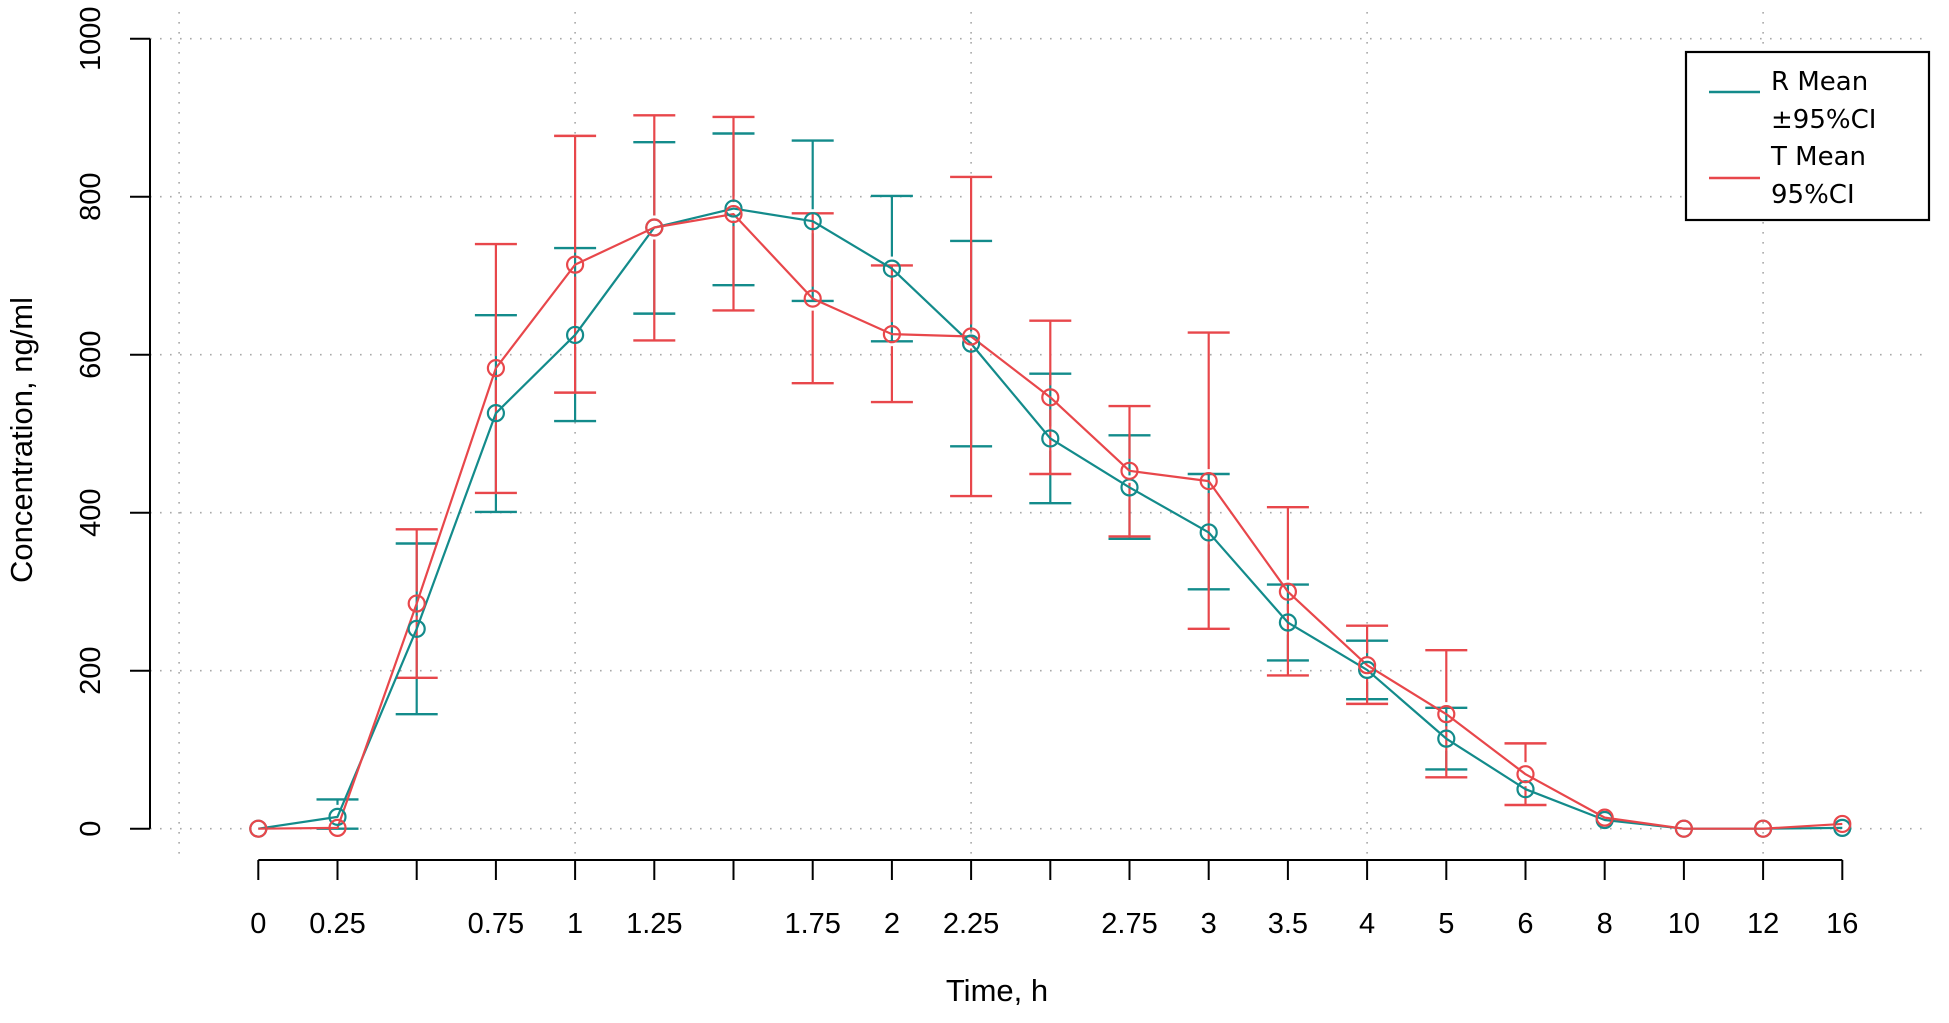 This screenshot has height=1023, width=1949. Describe the element at coordinates (1367, 924) in the screenshot. I see `x-tick-label: 4` at that location.